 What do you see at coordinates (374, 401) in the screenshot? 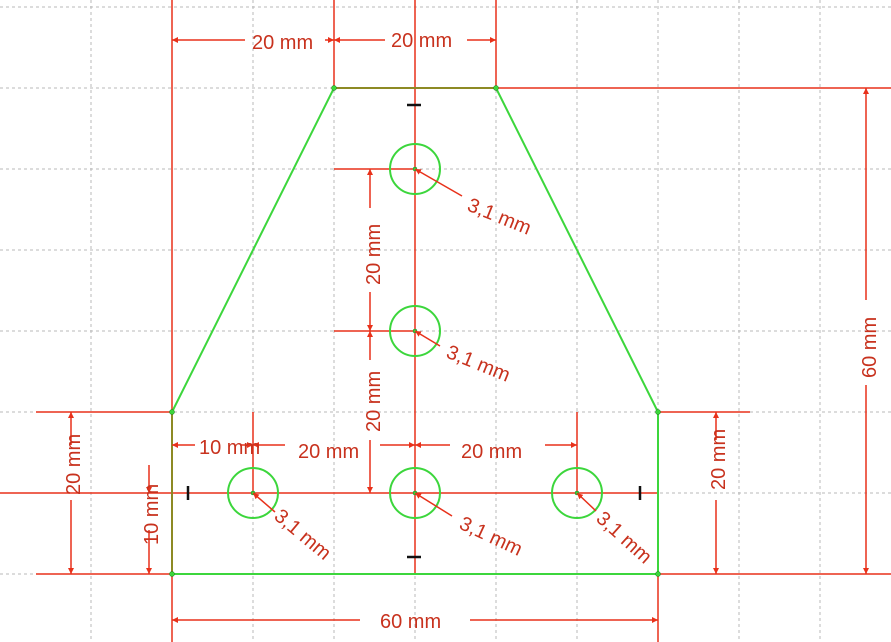
I see `dim-hole-spacing-lower: 20 mm` at bounding box center [374, 401].